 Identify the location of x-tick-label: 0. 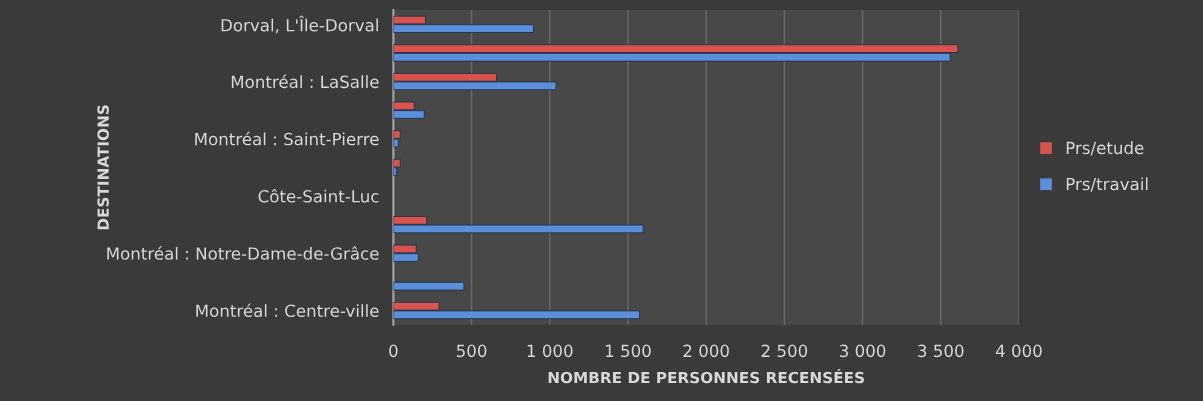
(393, 351).